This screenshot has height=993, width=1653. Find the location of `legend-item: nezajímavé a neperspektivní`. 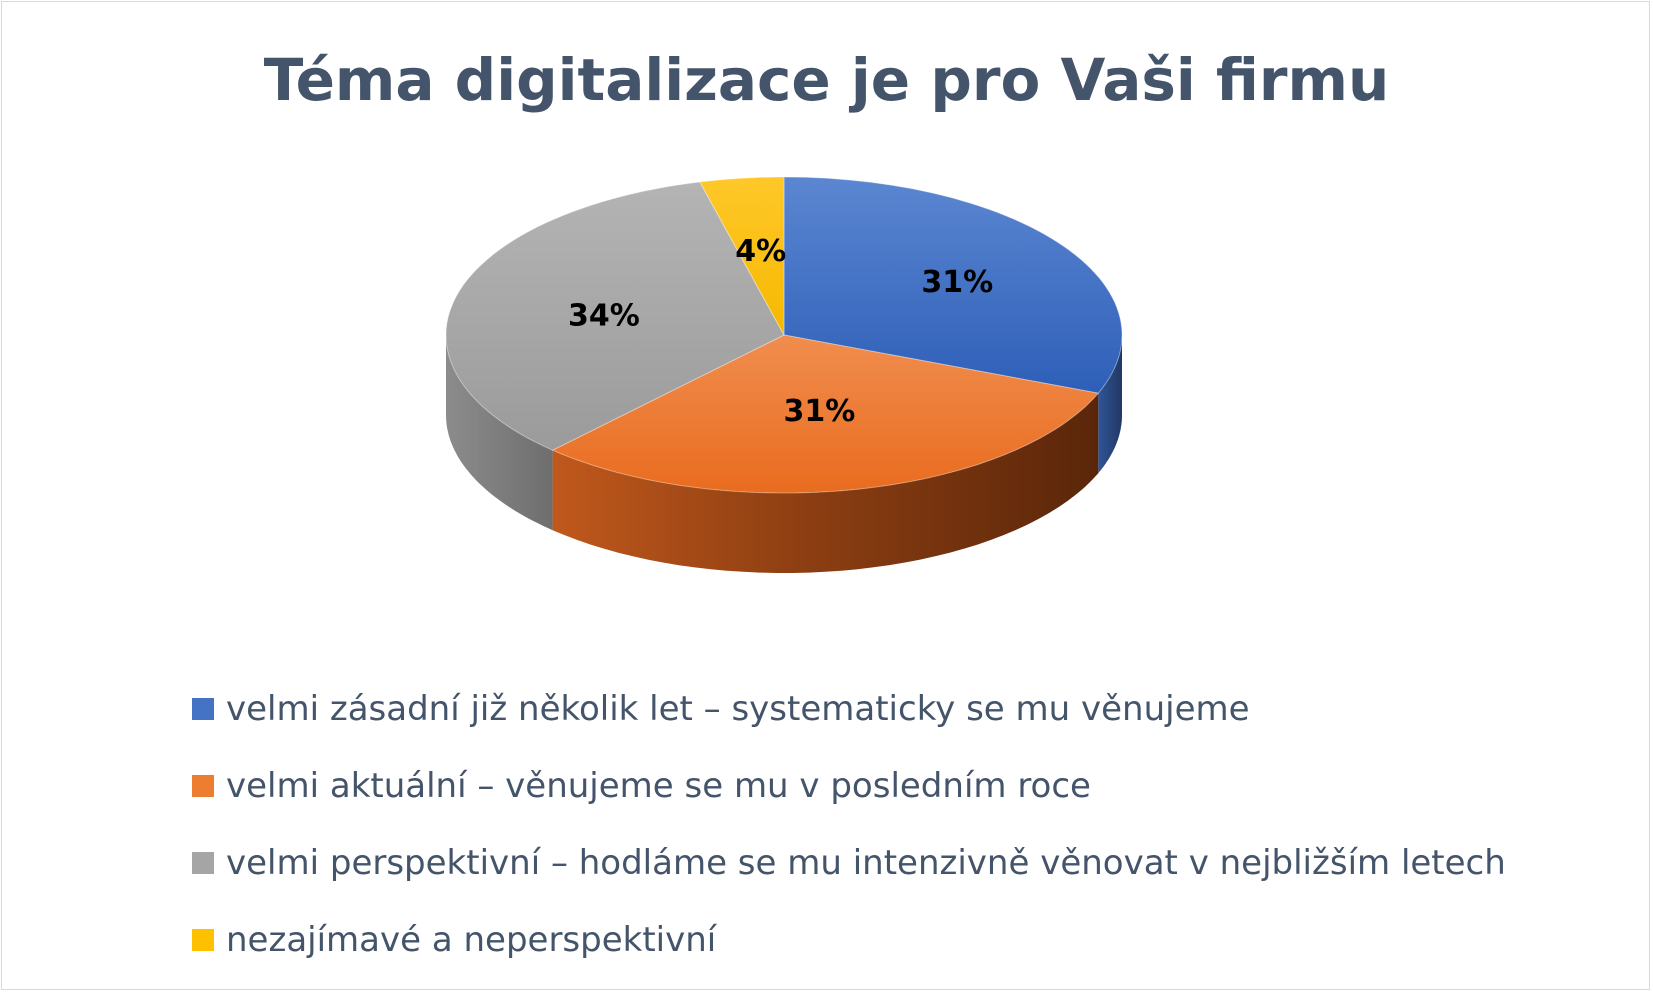

legend-item: nezajímavé a neperspektivní is located at coordinates (892, 939).